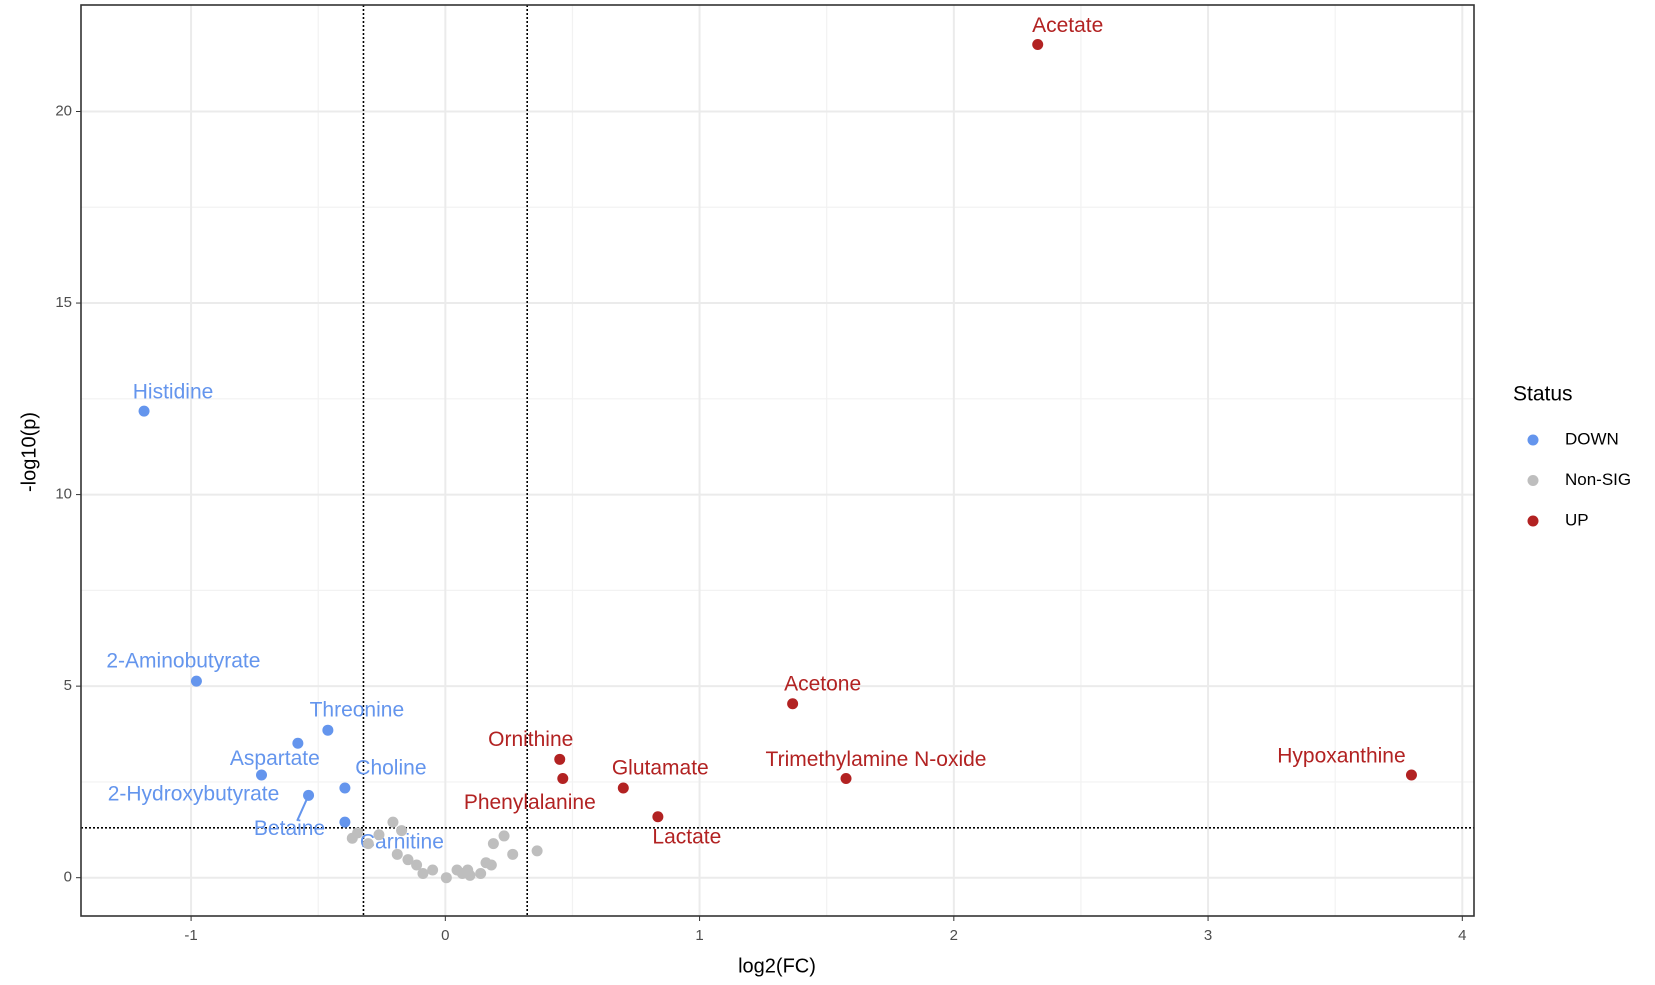 This screenshot has height=985, width=1655. What do you see at coordinates (1208, 935) in the screenshot?
I see `x-tick-label: 3` at bounding box center [1208, 935].